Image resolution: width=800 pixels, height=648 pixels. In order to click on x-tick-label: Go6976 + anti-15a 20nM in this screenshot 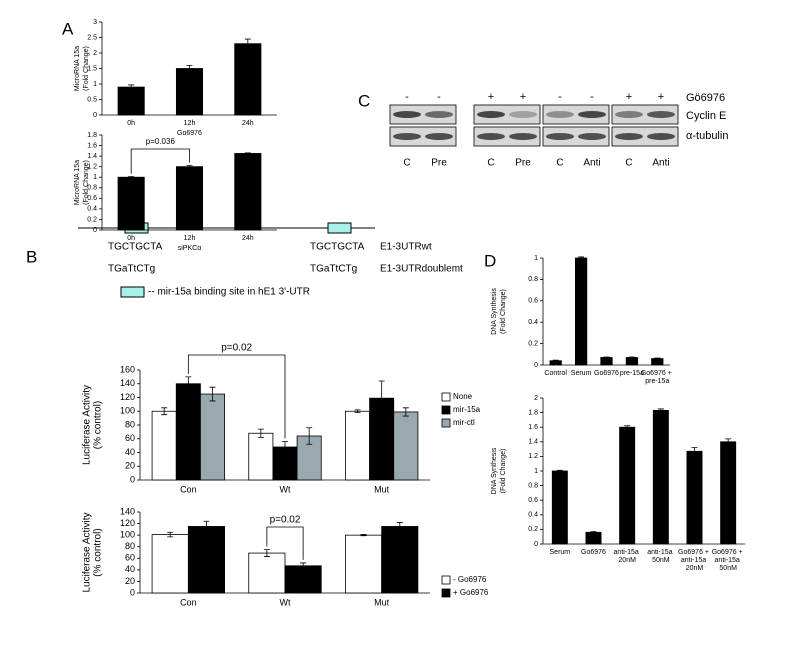, I will do `click(694, 560)`.